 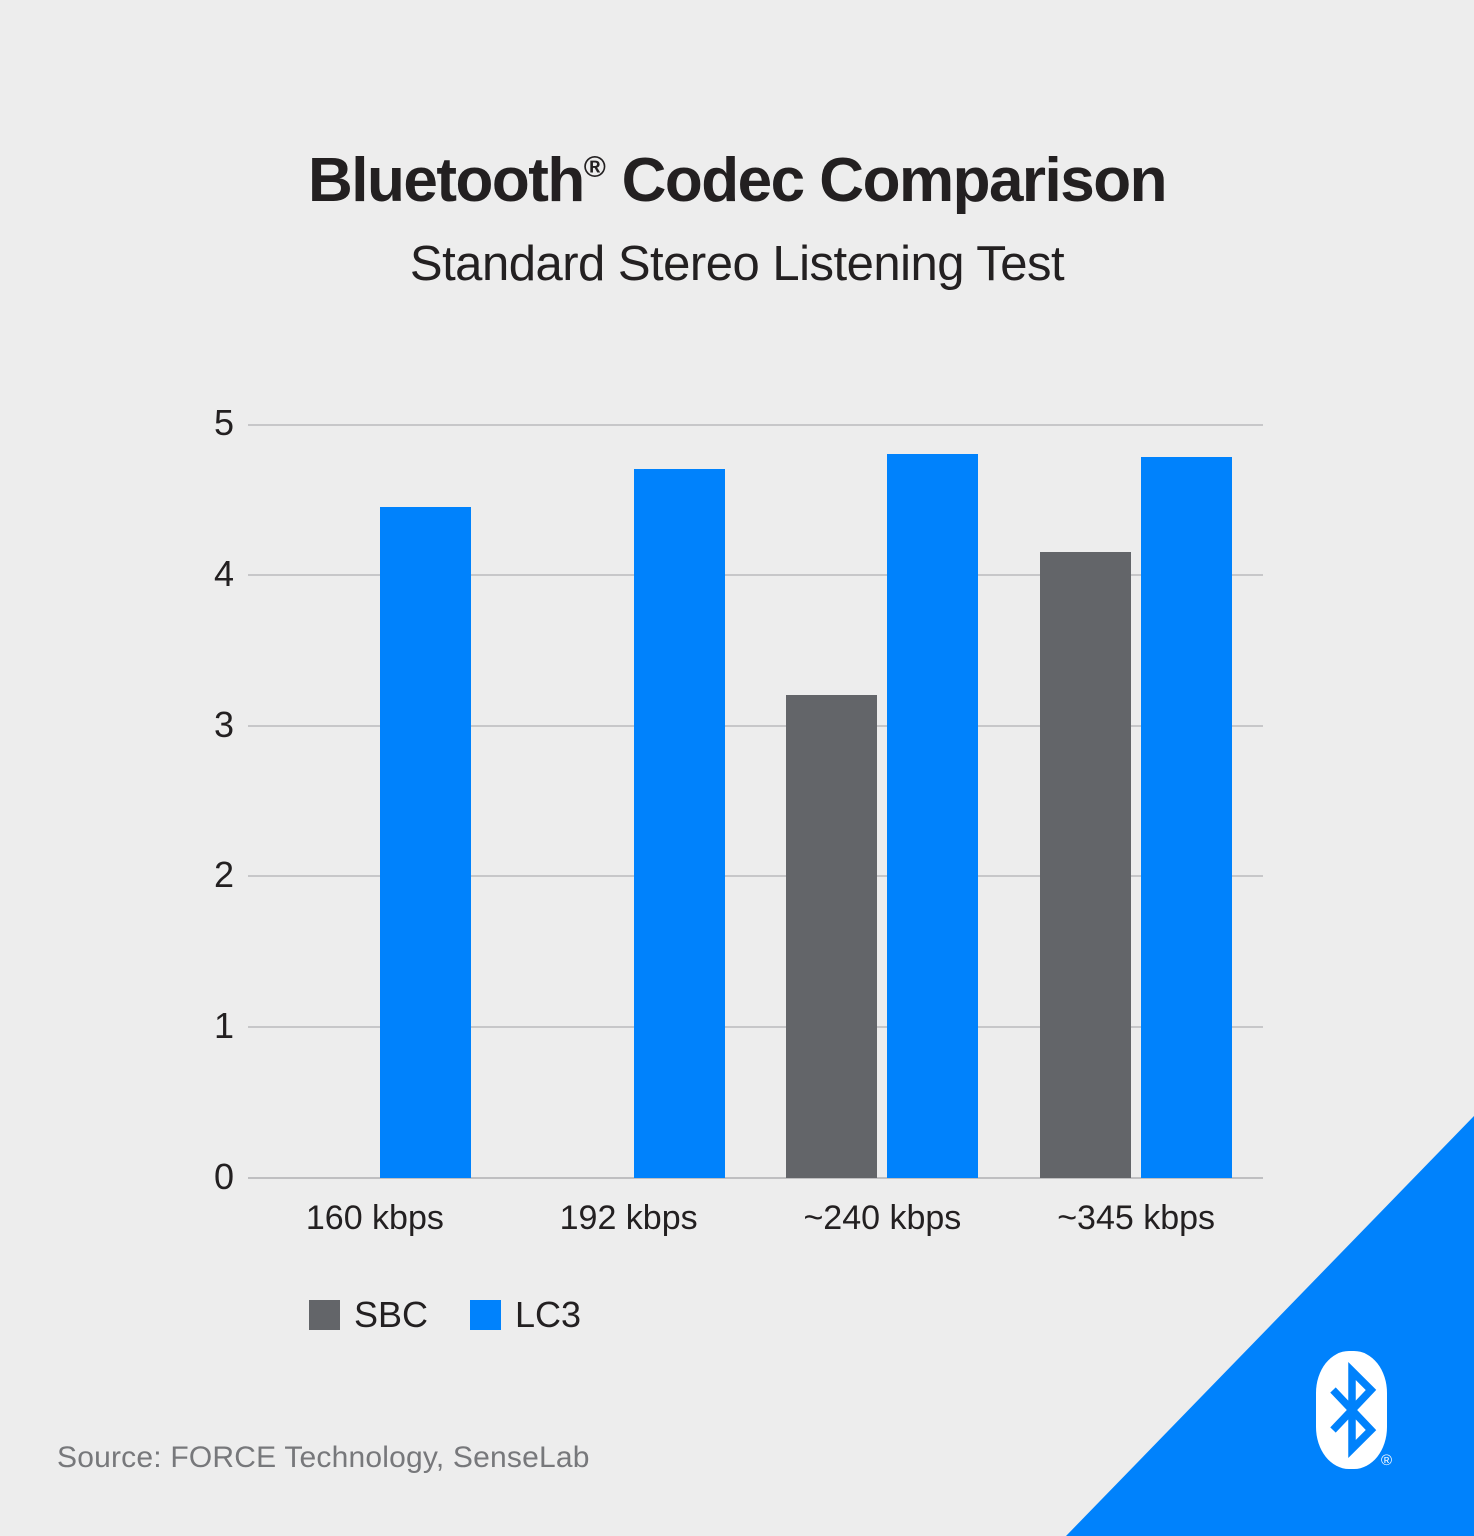 What do you see at coordinates (1086, 865) in the screenshot?
I see `bar-sbc-345kbps` at bounding box center [1086, 865].